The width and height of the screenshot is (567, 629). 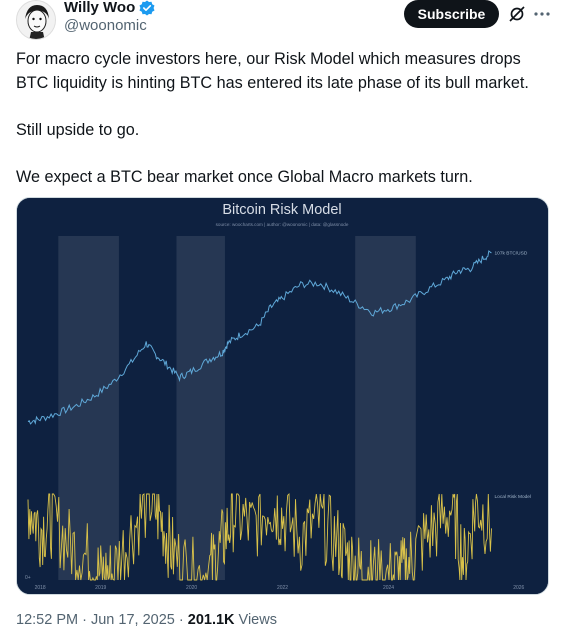 What do you see at coordinates (40, 588) in the screenshot?
I see `x-tick-label: 2018` at bounding box center [40, 588].